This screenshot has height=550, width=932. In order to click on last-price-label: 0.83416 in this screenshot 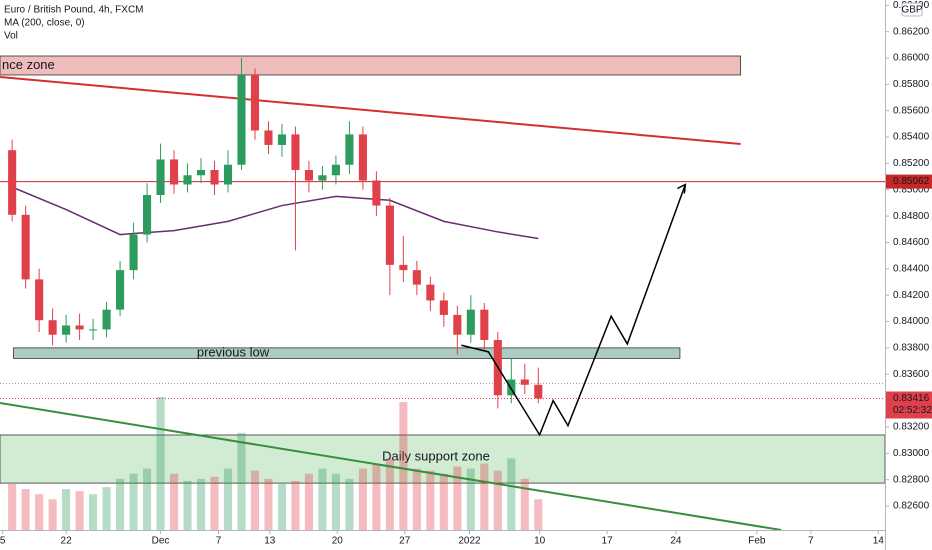, I will do `click(911, 398)`.